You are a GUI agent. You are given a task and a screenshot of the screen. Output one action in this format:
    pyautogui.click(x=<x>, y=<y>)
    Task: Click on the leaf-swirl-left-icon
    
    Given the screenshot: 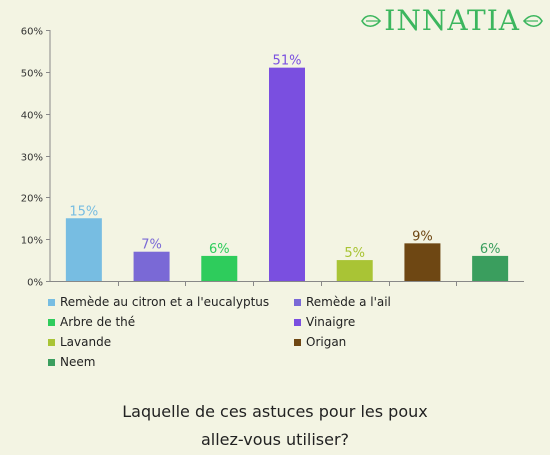 What is the action you would take?
    pyautogui.click(x=371, y=20)
    